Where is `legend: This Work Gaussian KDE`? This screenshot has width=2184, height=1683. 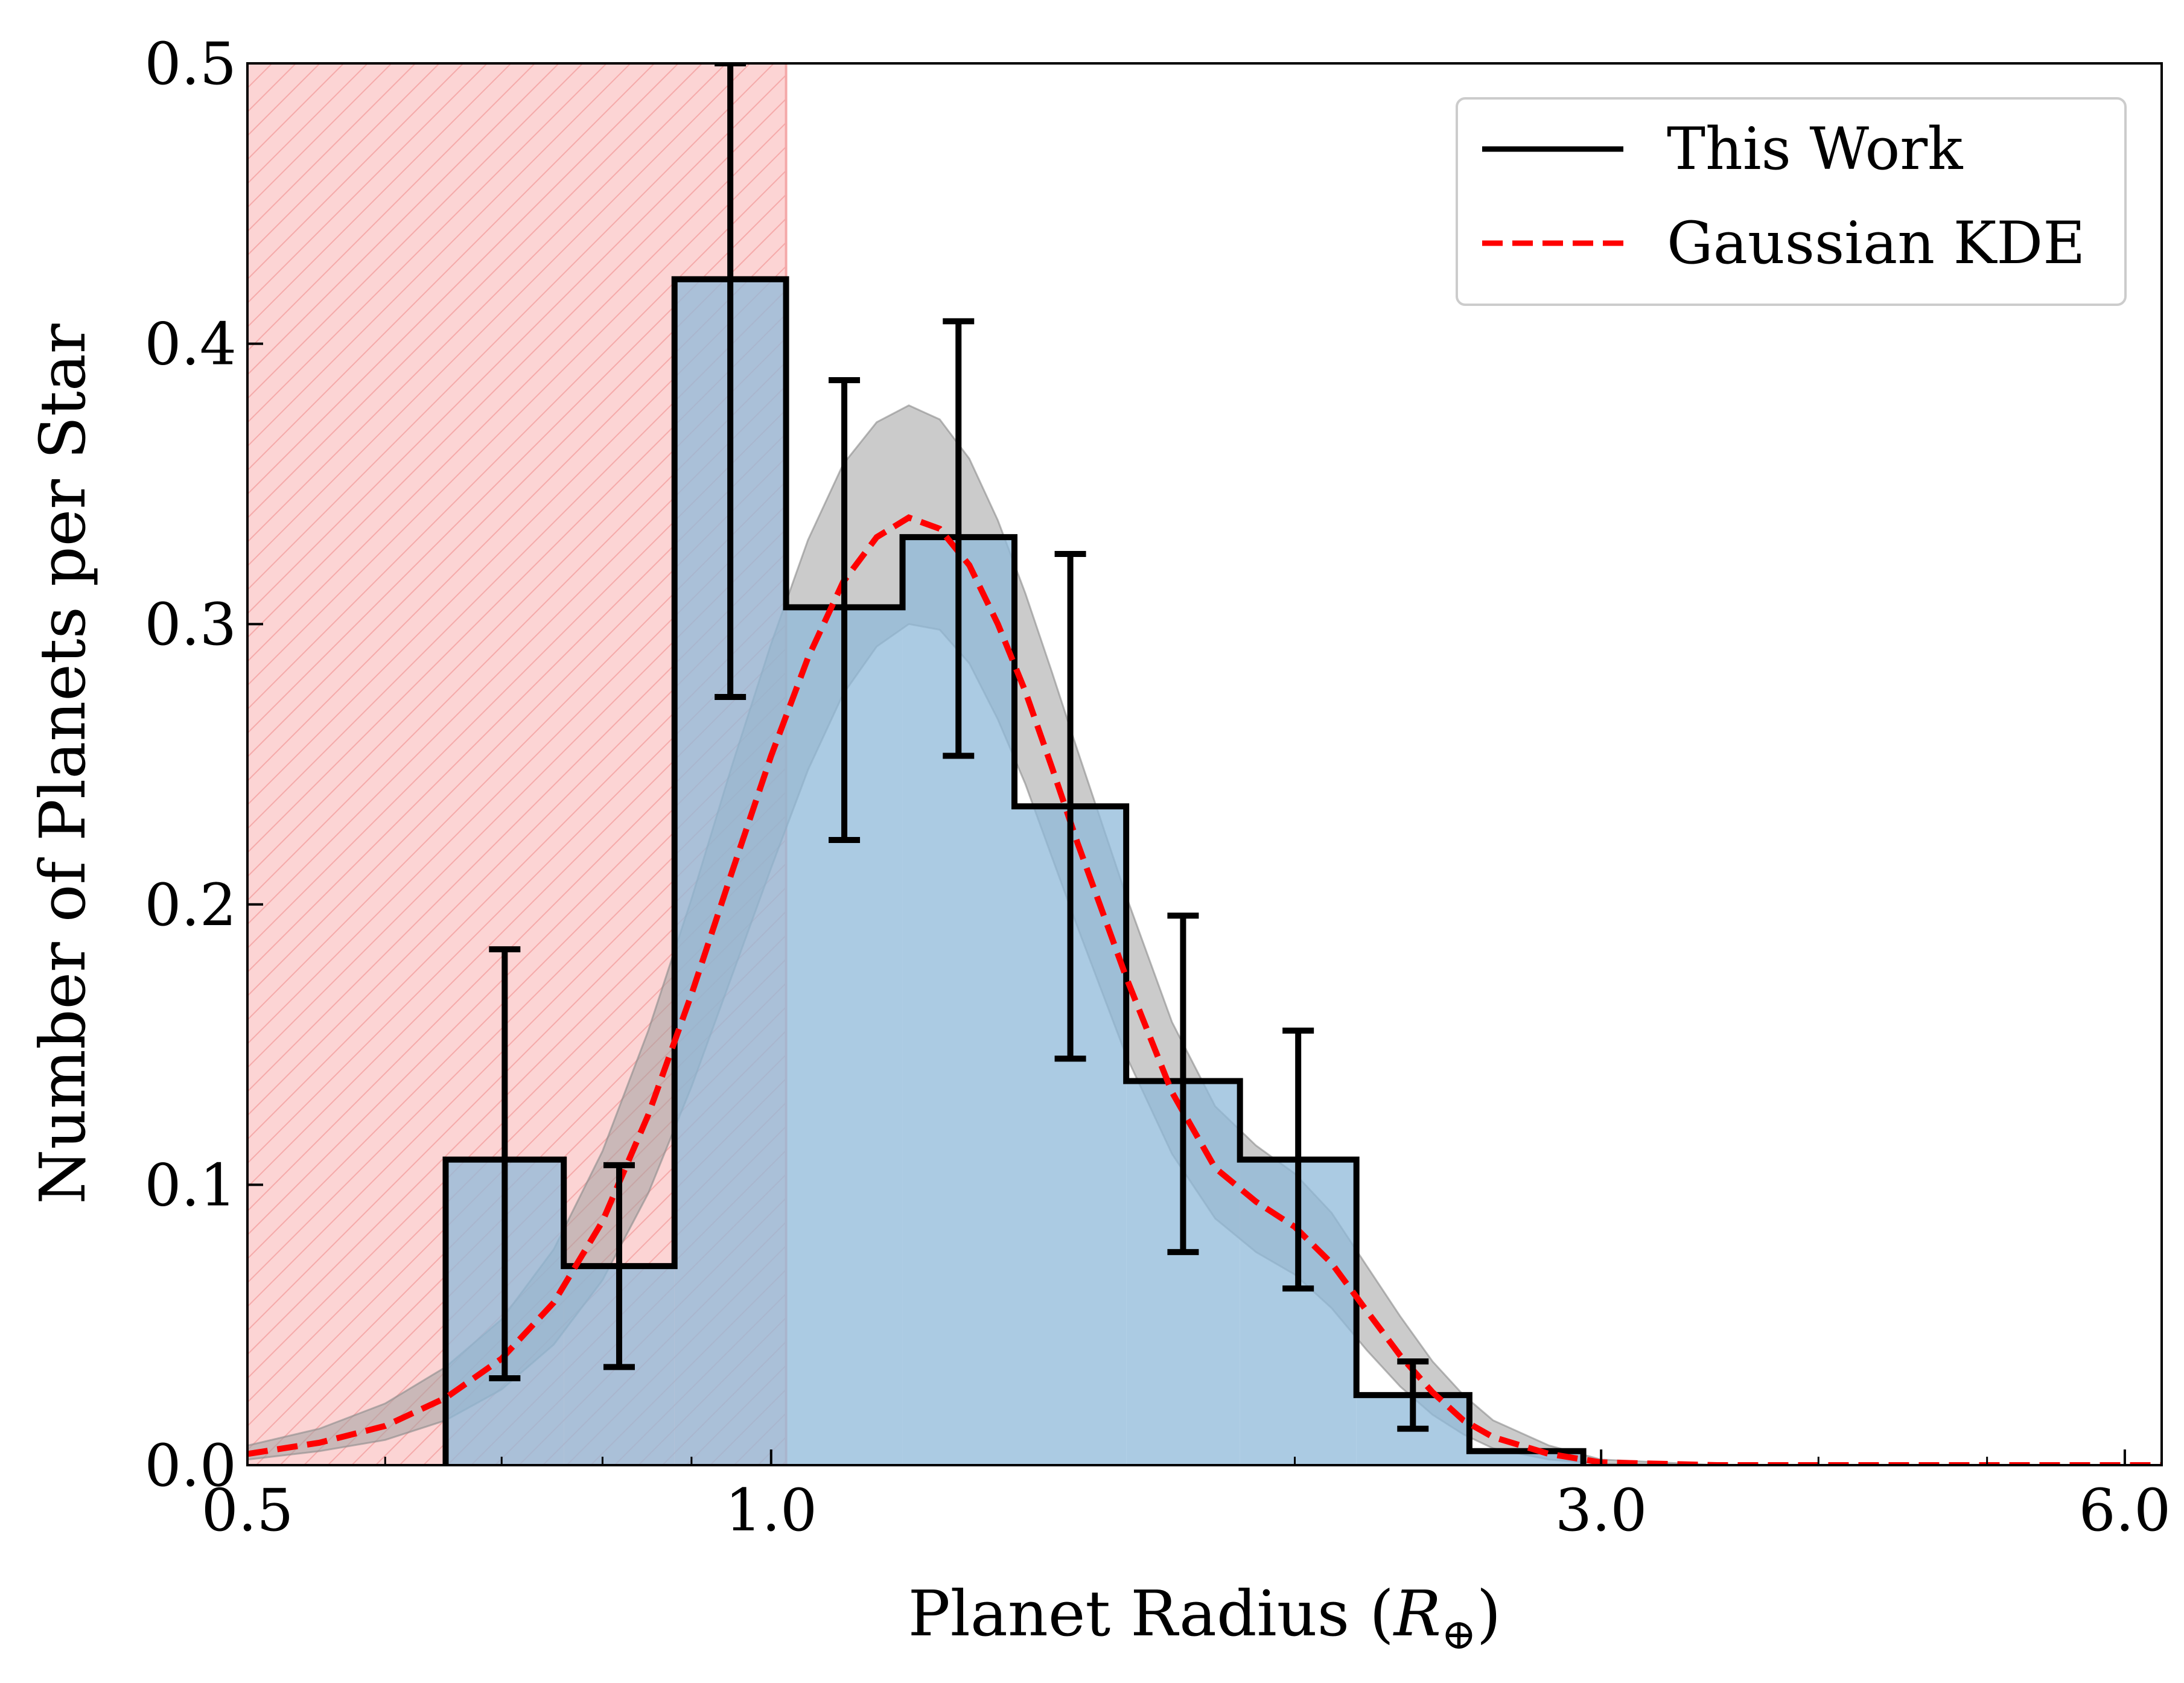
legend: This Work Gaussian KDE is located at coordinates (1792, 201).